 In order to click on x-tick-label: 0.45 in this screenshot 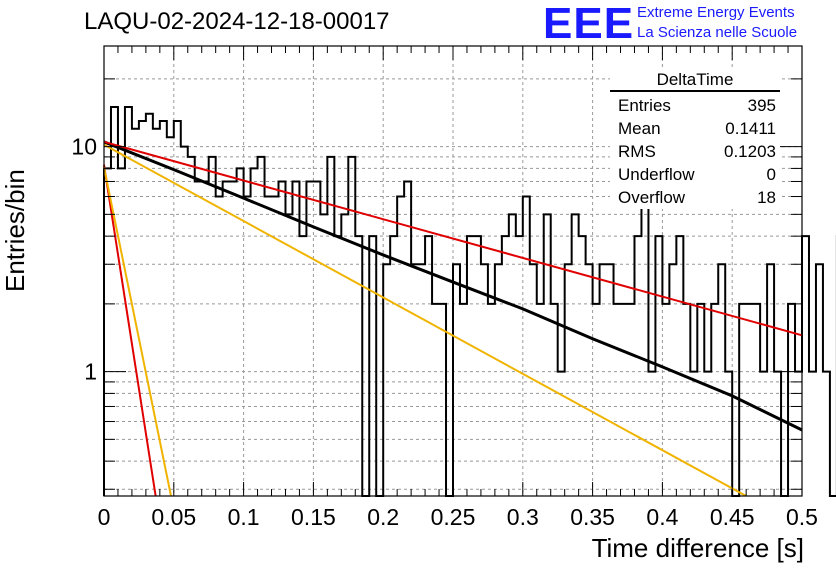, I will do `click(732, 517)`.